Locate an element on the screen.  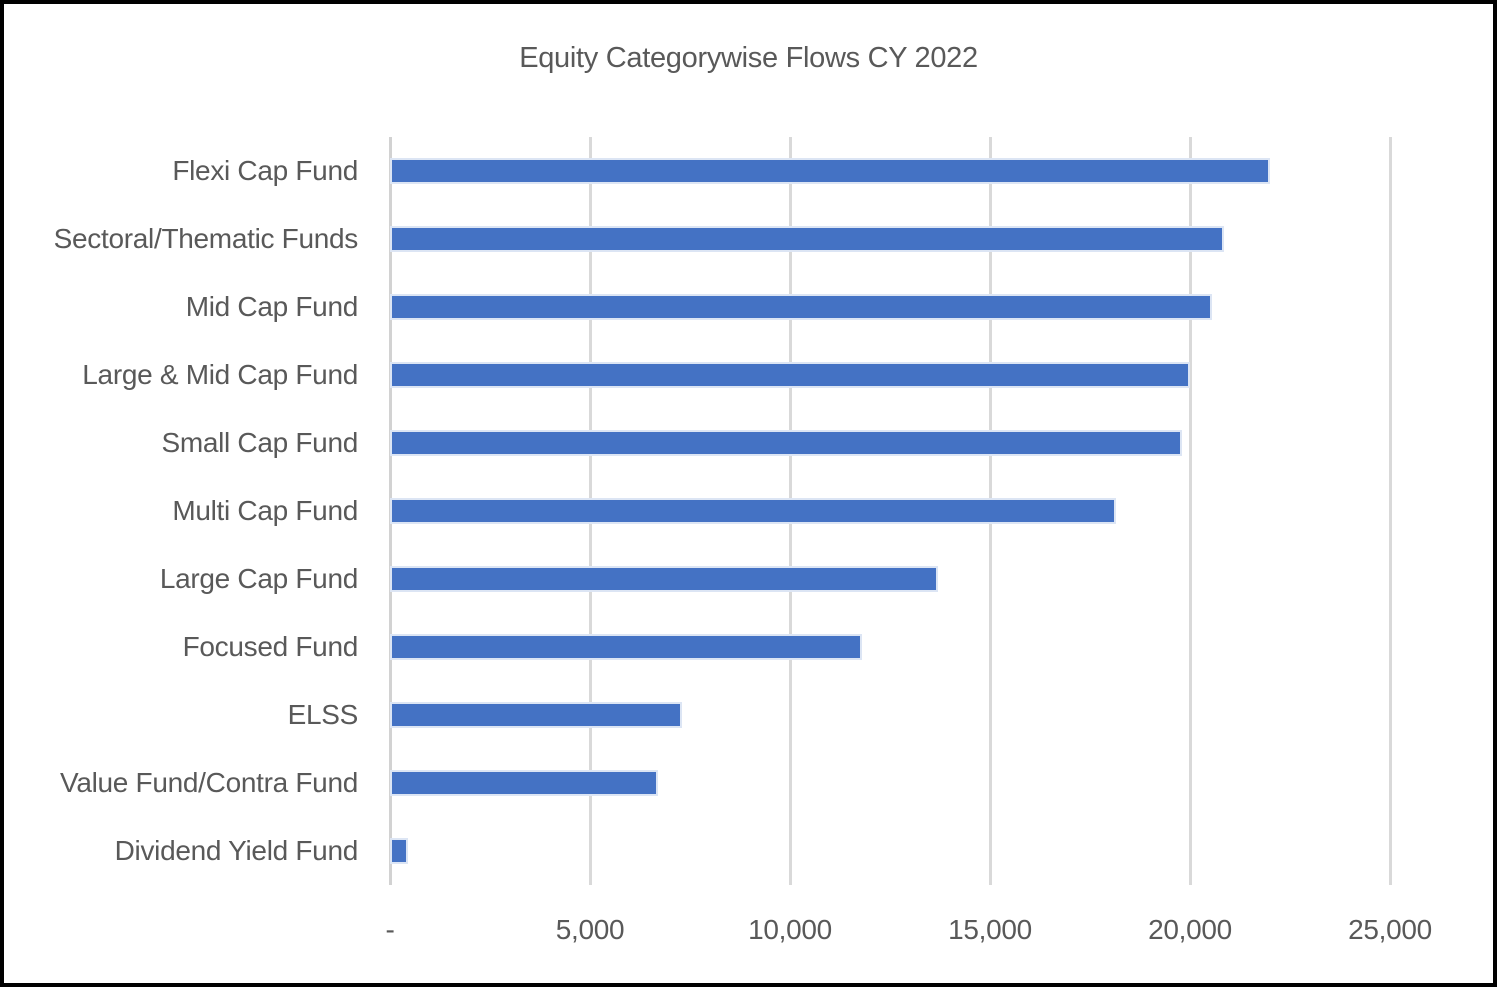
category-label: Value Fund/Contra Fund is located at coordinates (209, 782).